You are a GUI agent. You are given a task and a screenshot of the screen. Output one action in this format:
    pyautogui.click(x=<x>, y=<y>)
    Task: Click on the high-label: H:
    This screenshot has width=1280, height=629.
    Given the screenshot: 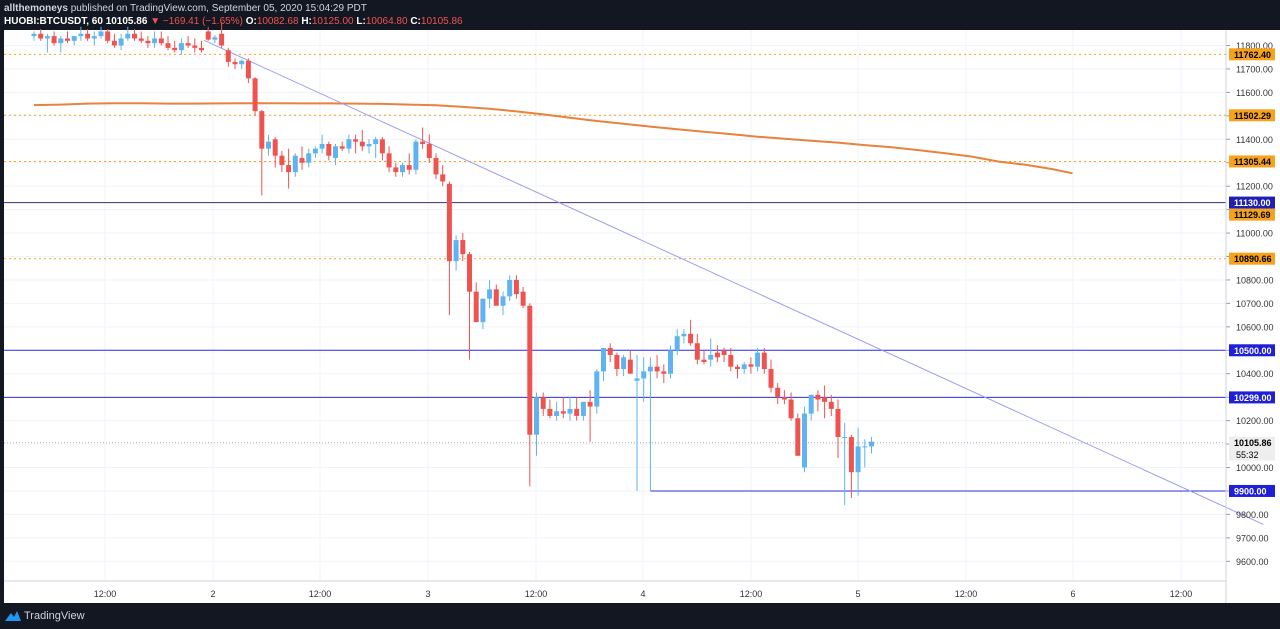 What is the action you would take?
    pyautogui.click(x=306, y=21)
    